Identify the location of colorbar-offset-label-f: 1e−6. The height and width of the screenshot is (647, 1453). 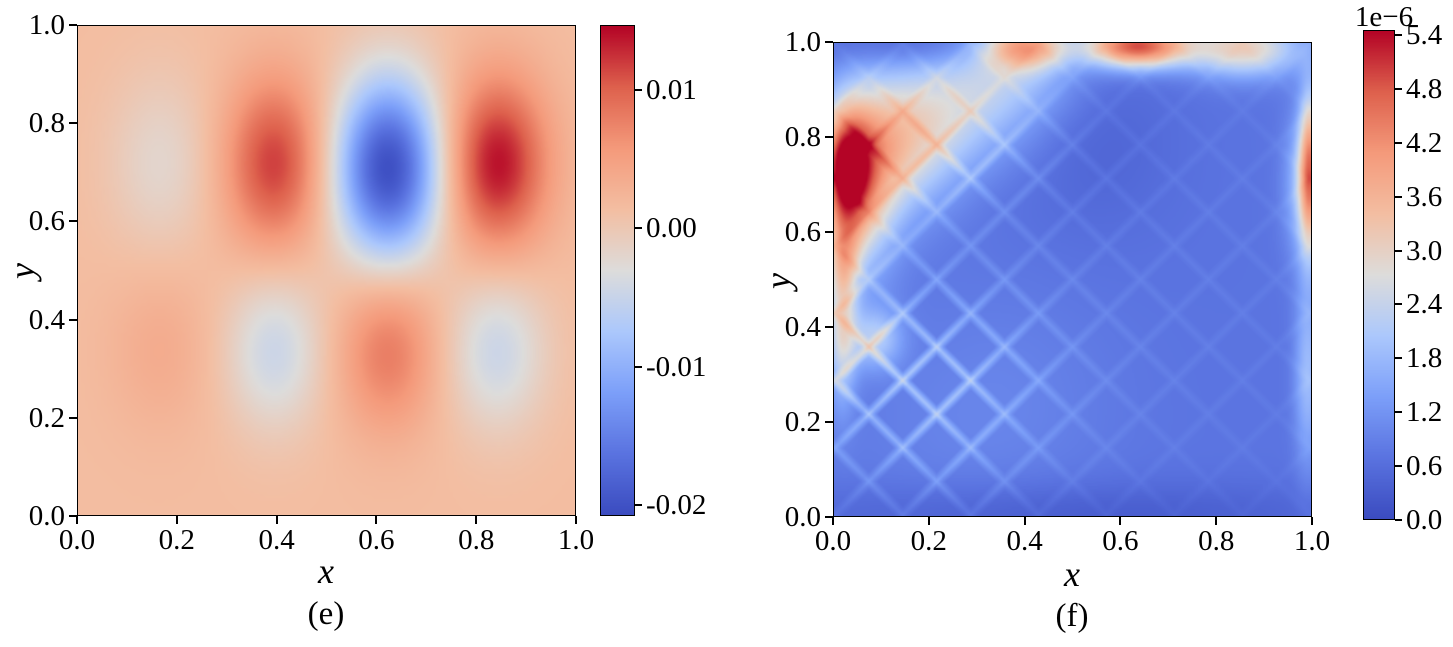
(1384, 17).